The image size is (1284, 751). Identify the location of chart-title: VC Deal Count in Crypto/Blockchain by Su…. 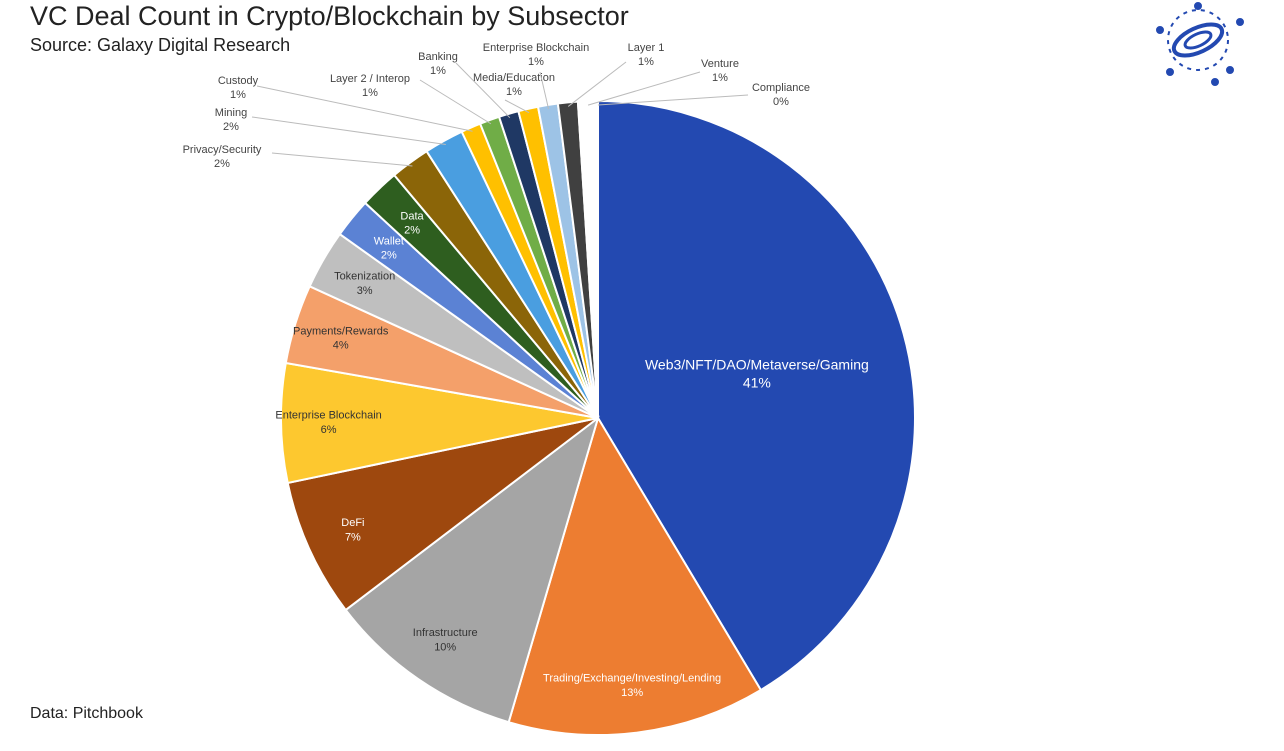
(329, 16).